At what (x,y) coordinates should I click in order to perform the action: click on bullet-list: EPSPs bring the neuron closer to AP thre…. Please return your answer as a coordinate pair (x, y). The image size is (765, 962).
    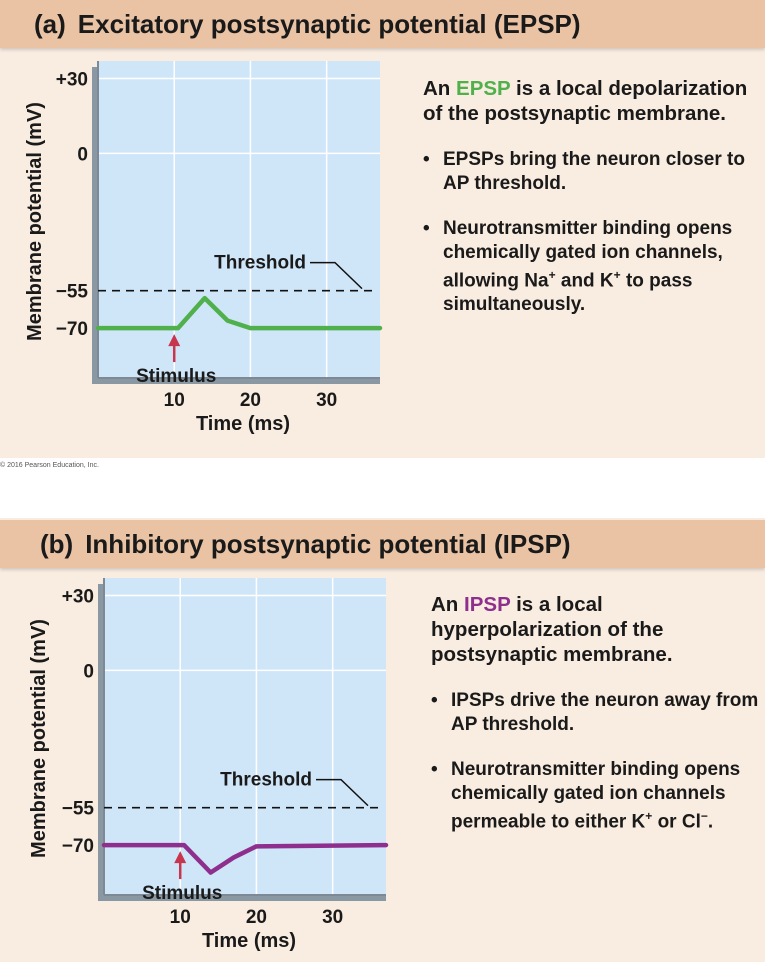
    Looking at the image, I should click on (588, 232).